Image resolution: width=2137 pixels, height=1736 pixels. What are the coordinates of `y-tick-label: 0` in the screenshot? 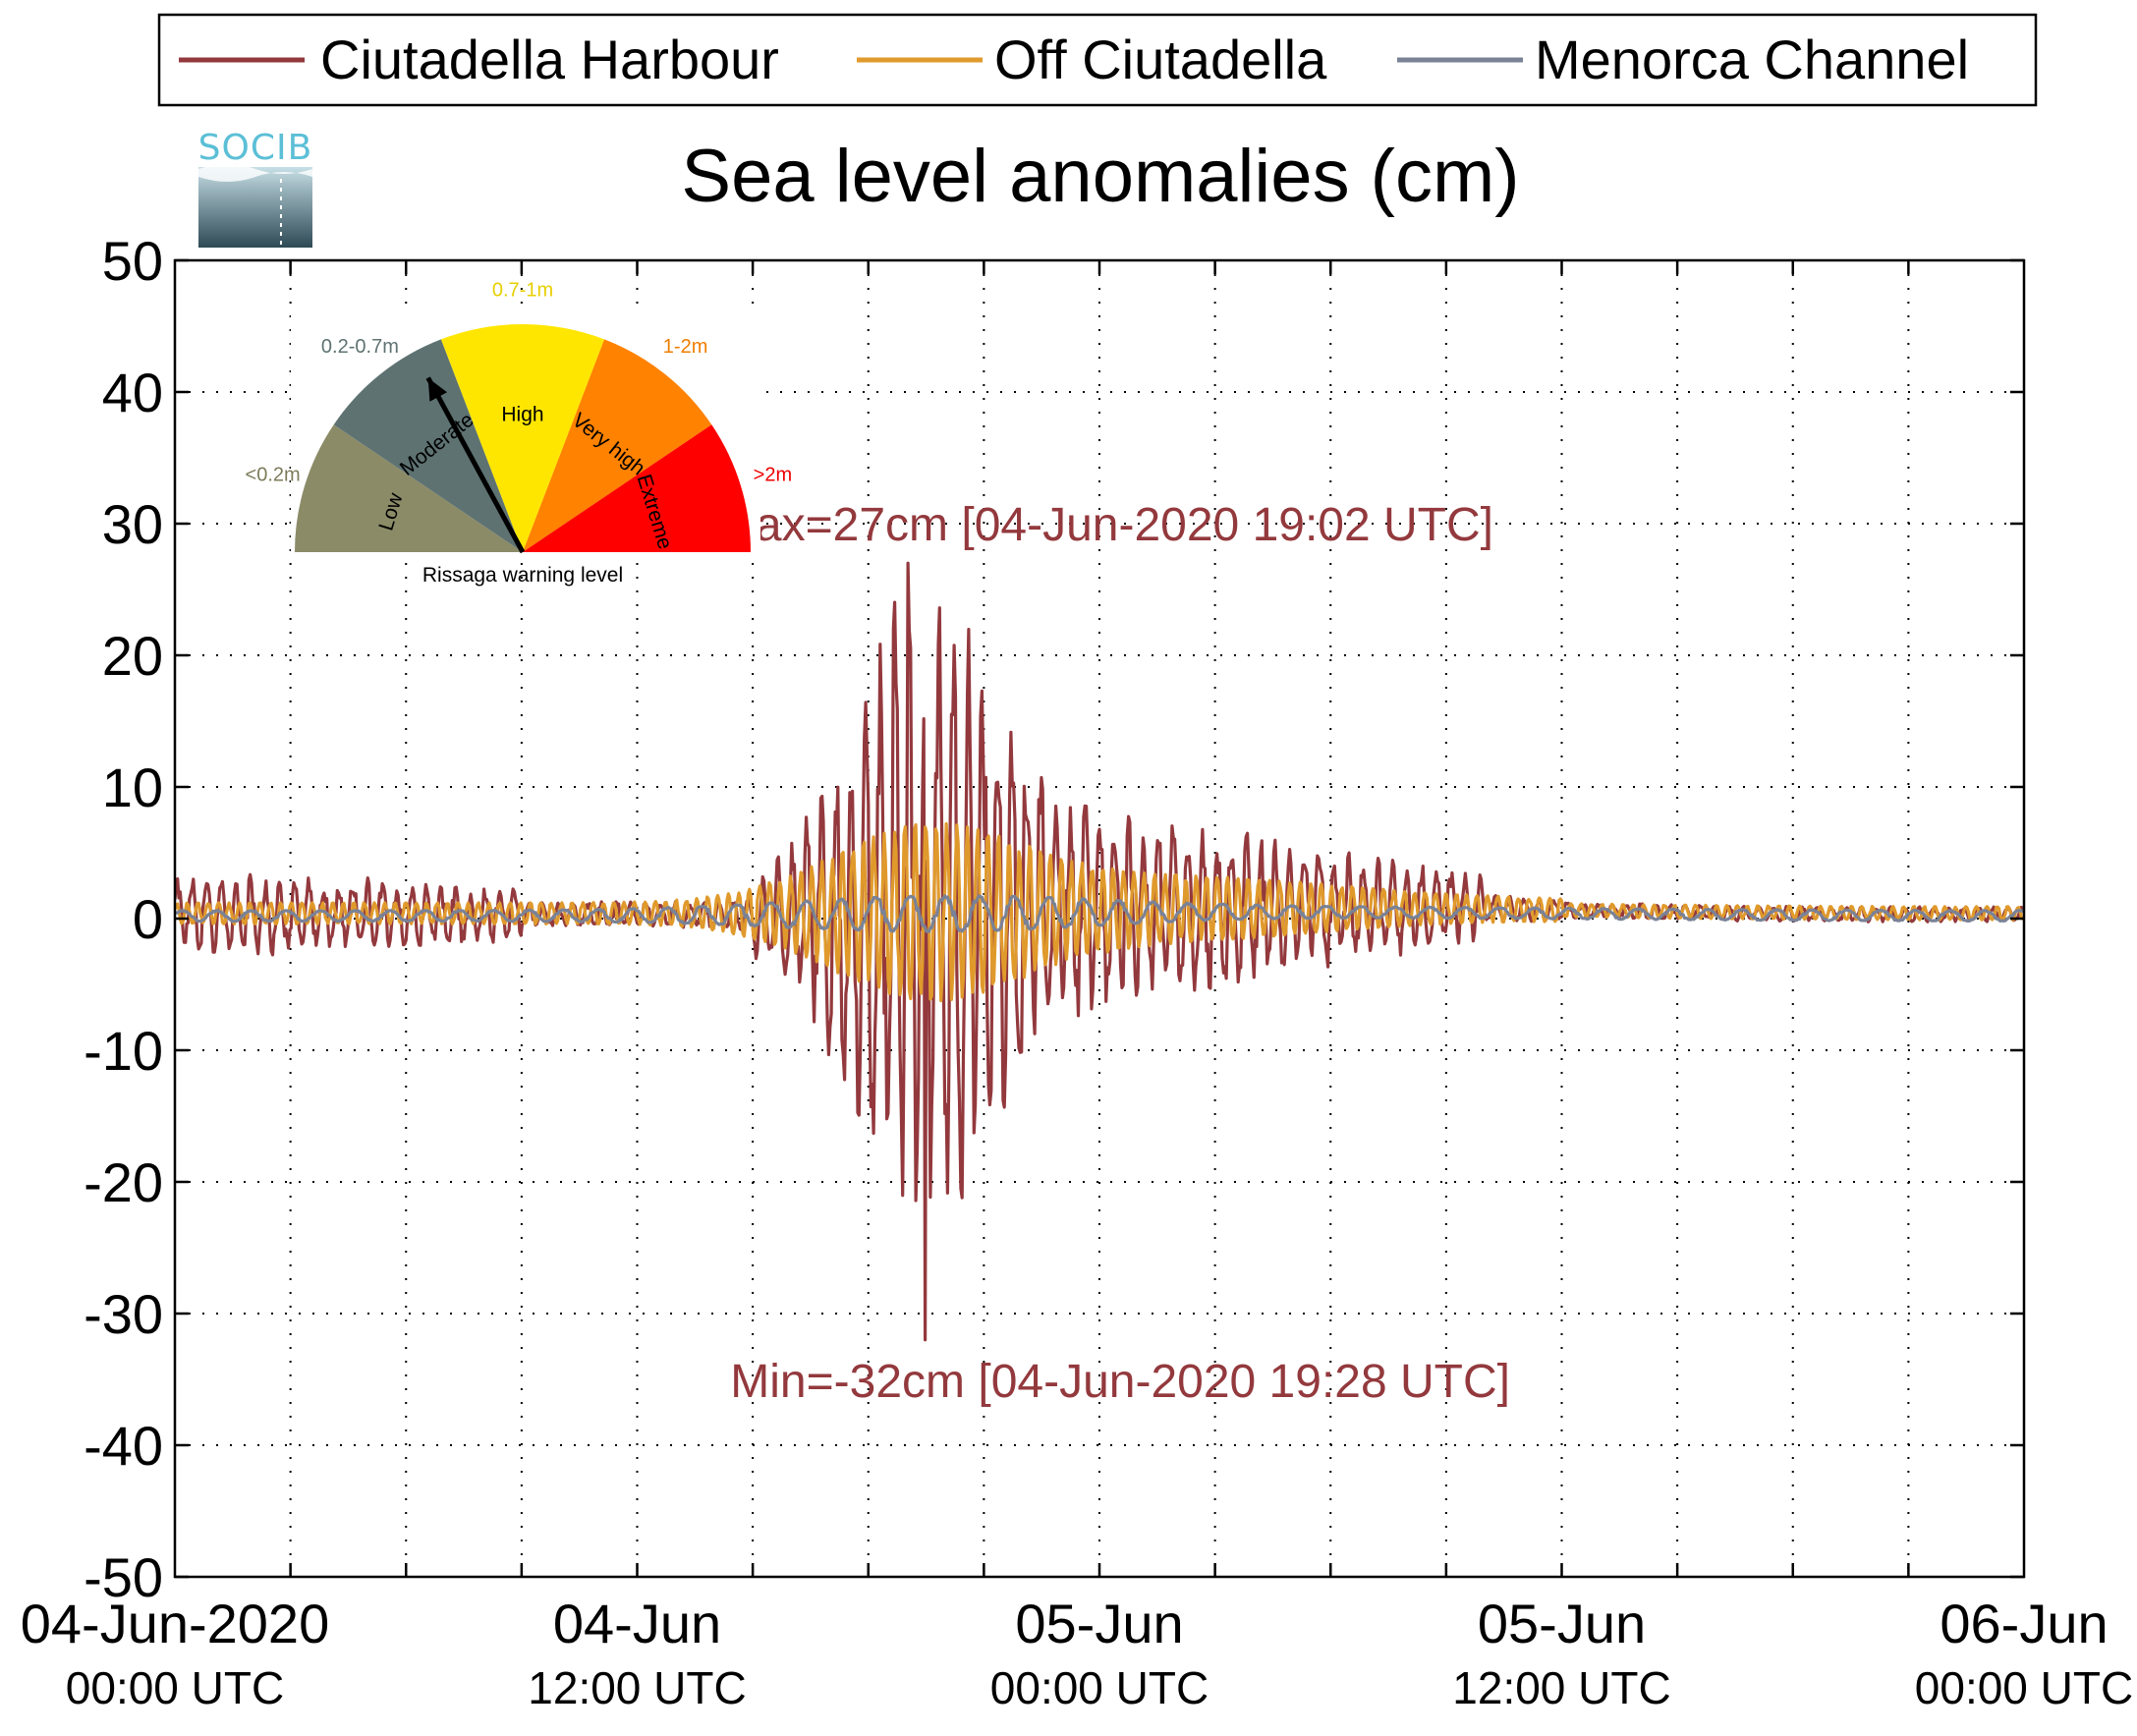 It's located at (148, 919).